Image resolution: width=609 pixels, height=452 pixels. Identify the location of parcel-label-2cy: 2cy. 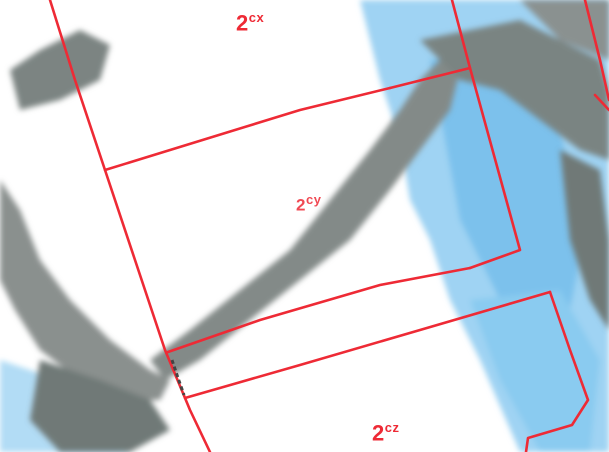
(308, 204).